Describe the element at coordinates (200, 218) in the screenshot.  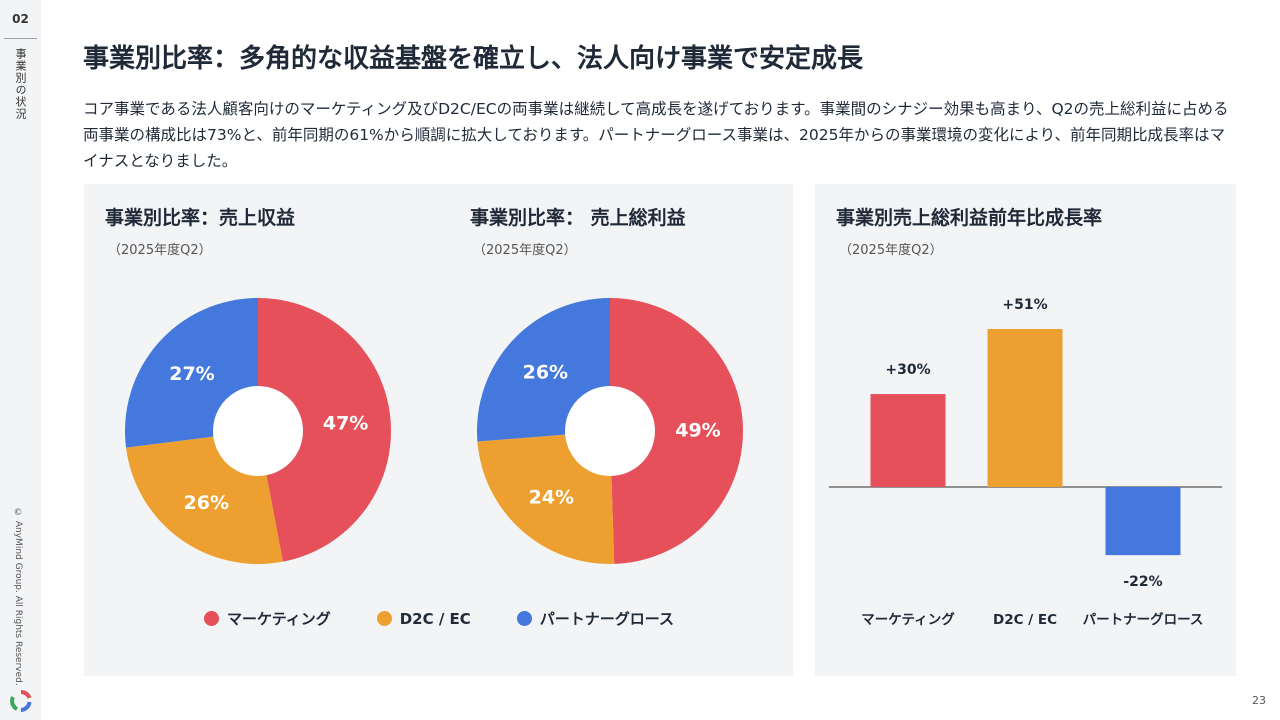
I see `revenue-chart-title: 事業別比率：売上収益` at that location.